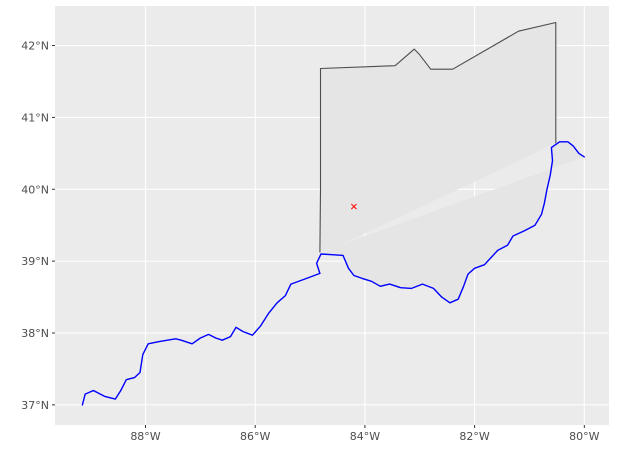 The image size is (630, 450). What do you see at coordinates (474, 436) in the screenshot?
I see `x-tick-label: 82°W` at bounding box center [474, 436].